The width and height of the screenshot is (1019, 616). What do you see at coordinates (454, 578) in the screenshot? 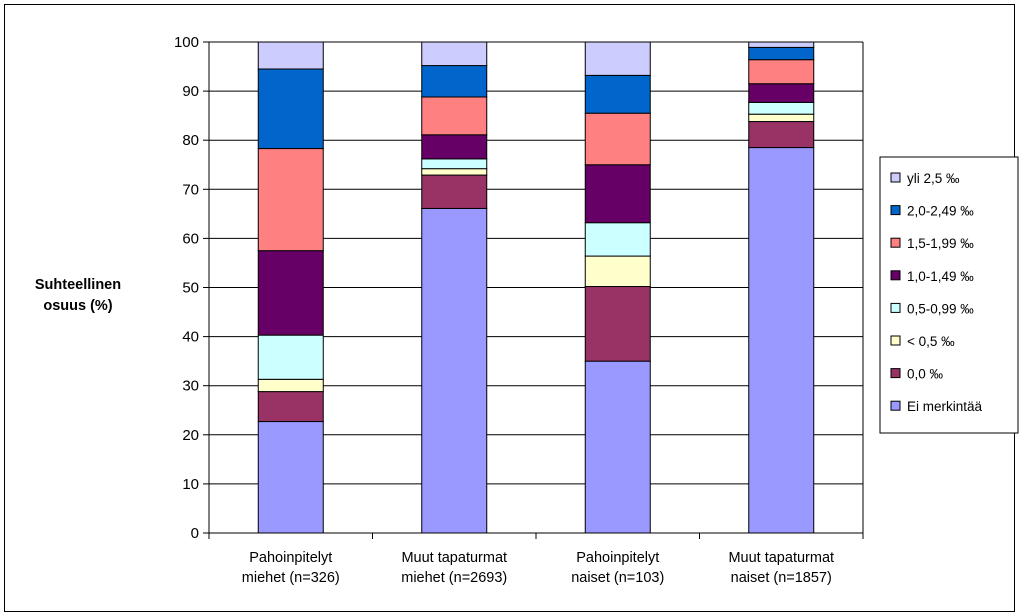
I see `category-label-line: miehet (n=2693)` at bounding box center [454, 578].